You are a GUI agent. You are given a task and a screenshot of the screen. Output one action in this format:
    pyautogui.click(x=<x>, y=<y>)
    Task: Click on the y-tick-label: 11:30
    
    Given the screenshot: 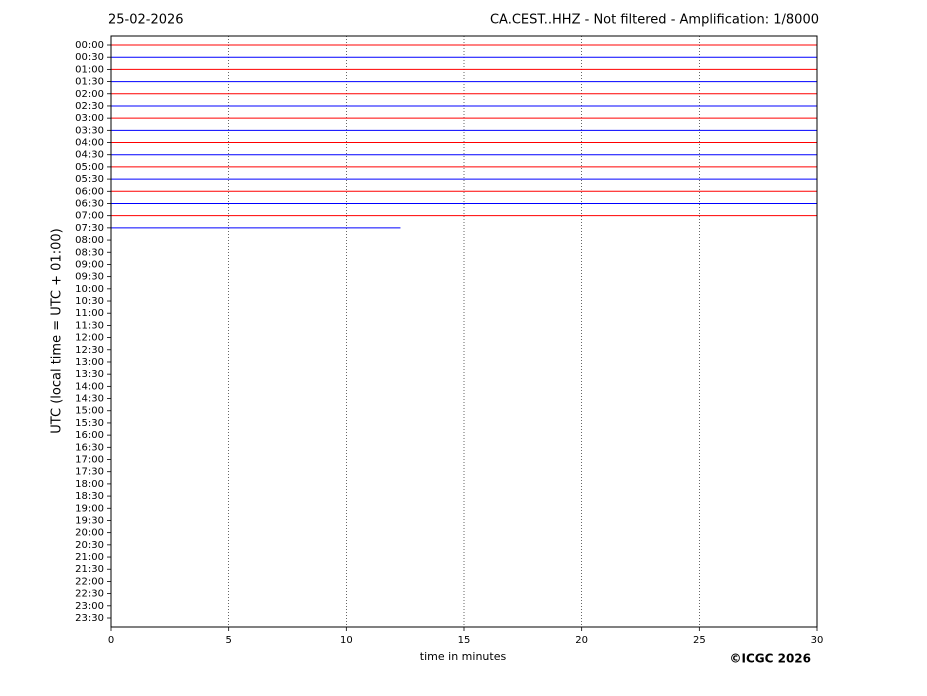 What is the action you would take?
    pyautogui.click(x=89, y=325)
    